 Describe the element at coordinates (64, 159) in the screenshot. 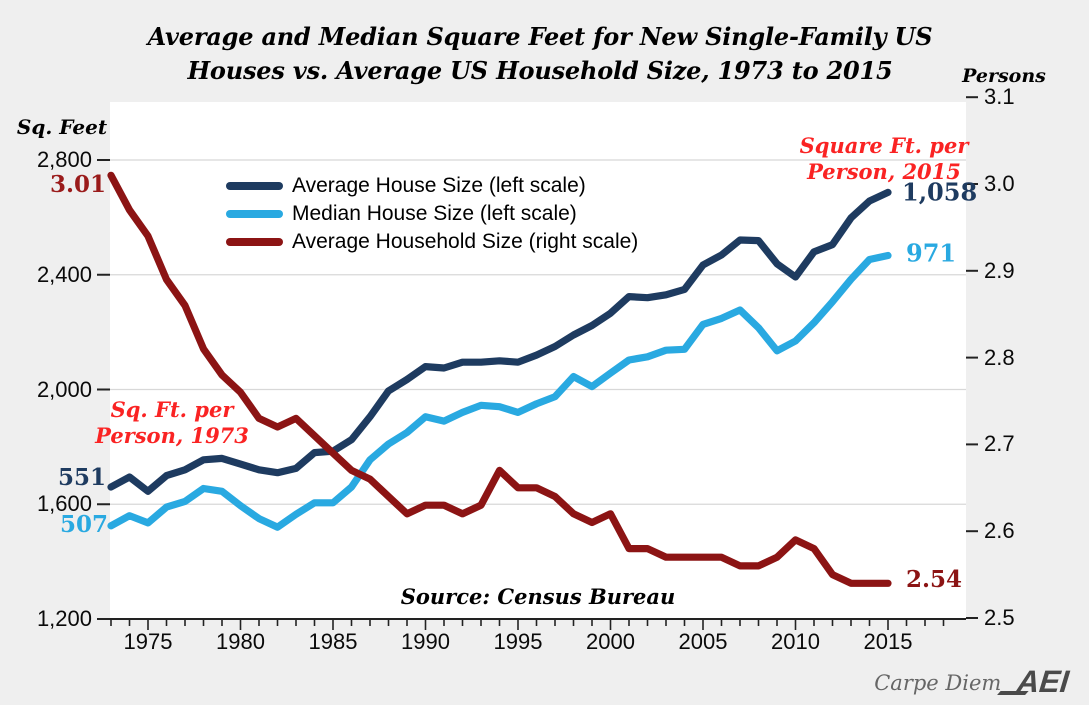

I see `left-axis-tick-label: 2,800` at that location.